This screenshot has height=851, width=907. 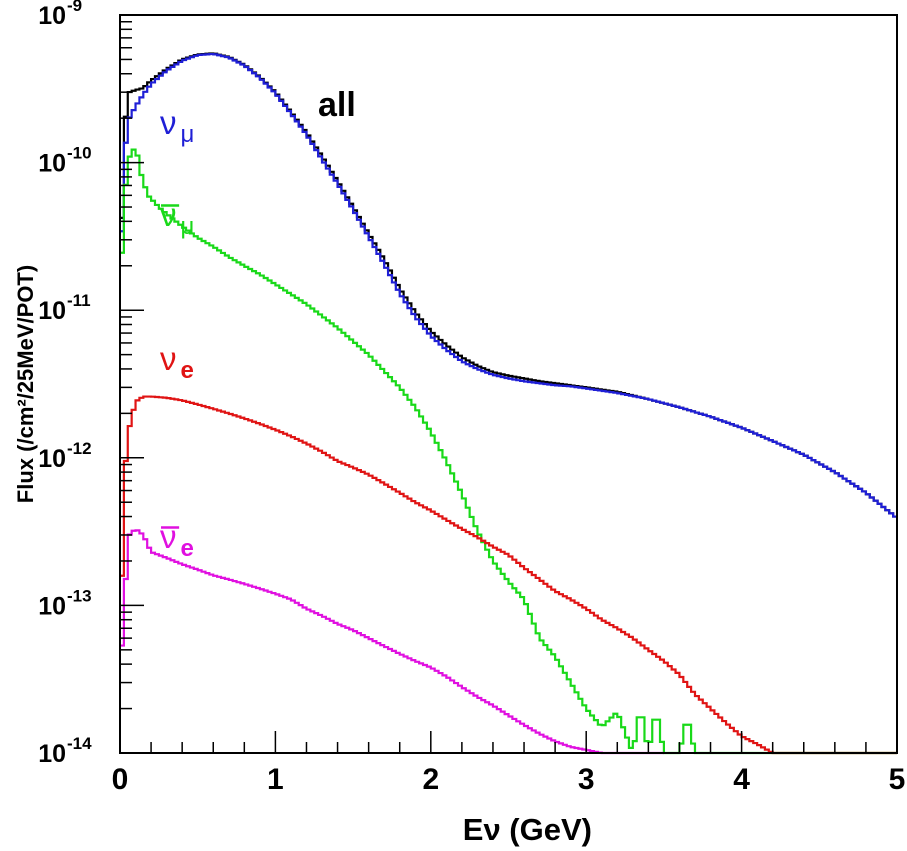 What do you see at coordinates (79, 595) in the screenshot?
I see `y-tick-exponent: -13` at bounding box center [79, 595].